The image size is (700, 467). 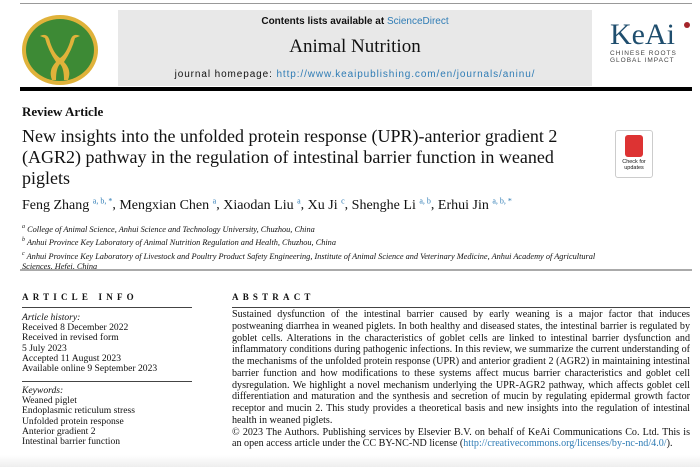 What do you see at coordinates (687, 25) in the screenshot?
I see `keai-dot` at bounding box center [687, 25].